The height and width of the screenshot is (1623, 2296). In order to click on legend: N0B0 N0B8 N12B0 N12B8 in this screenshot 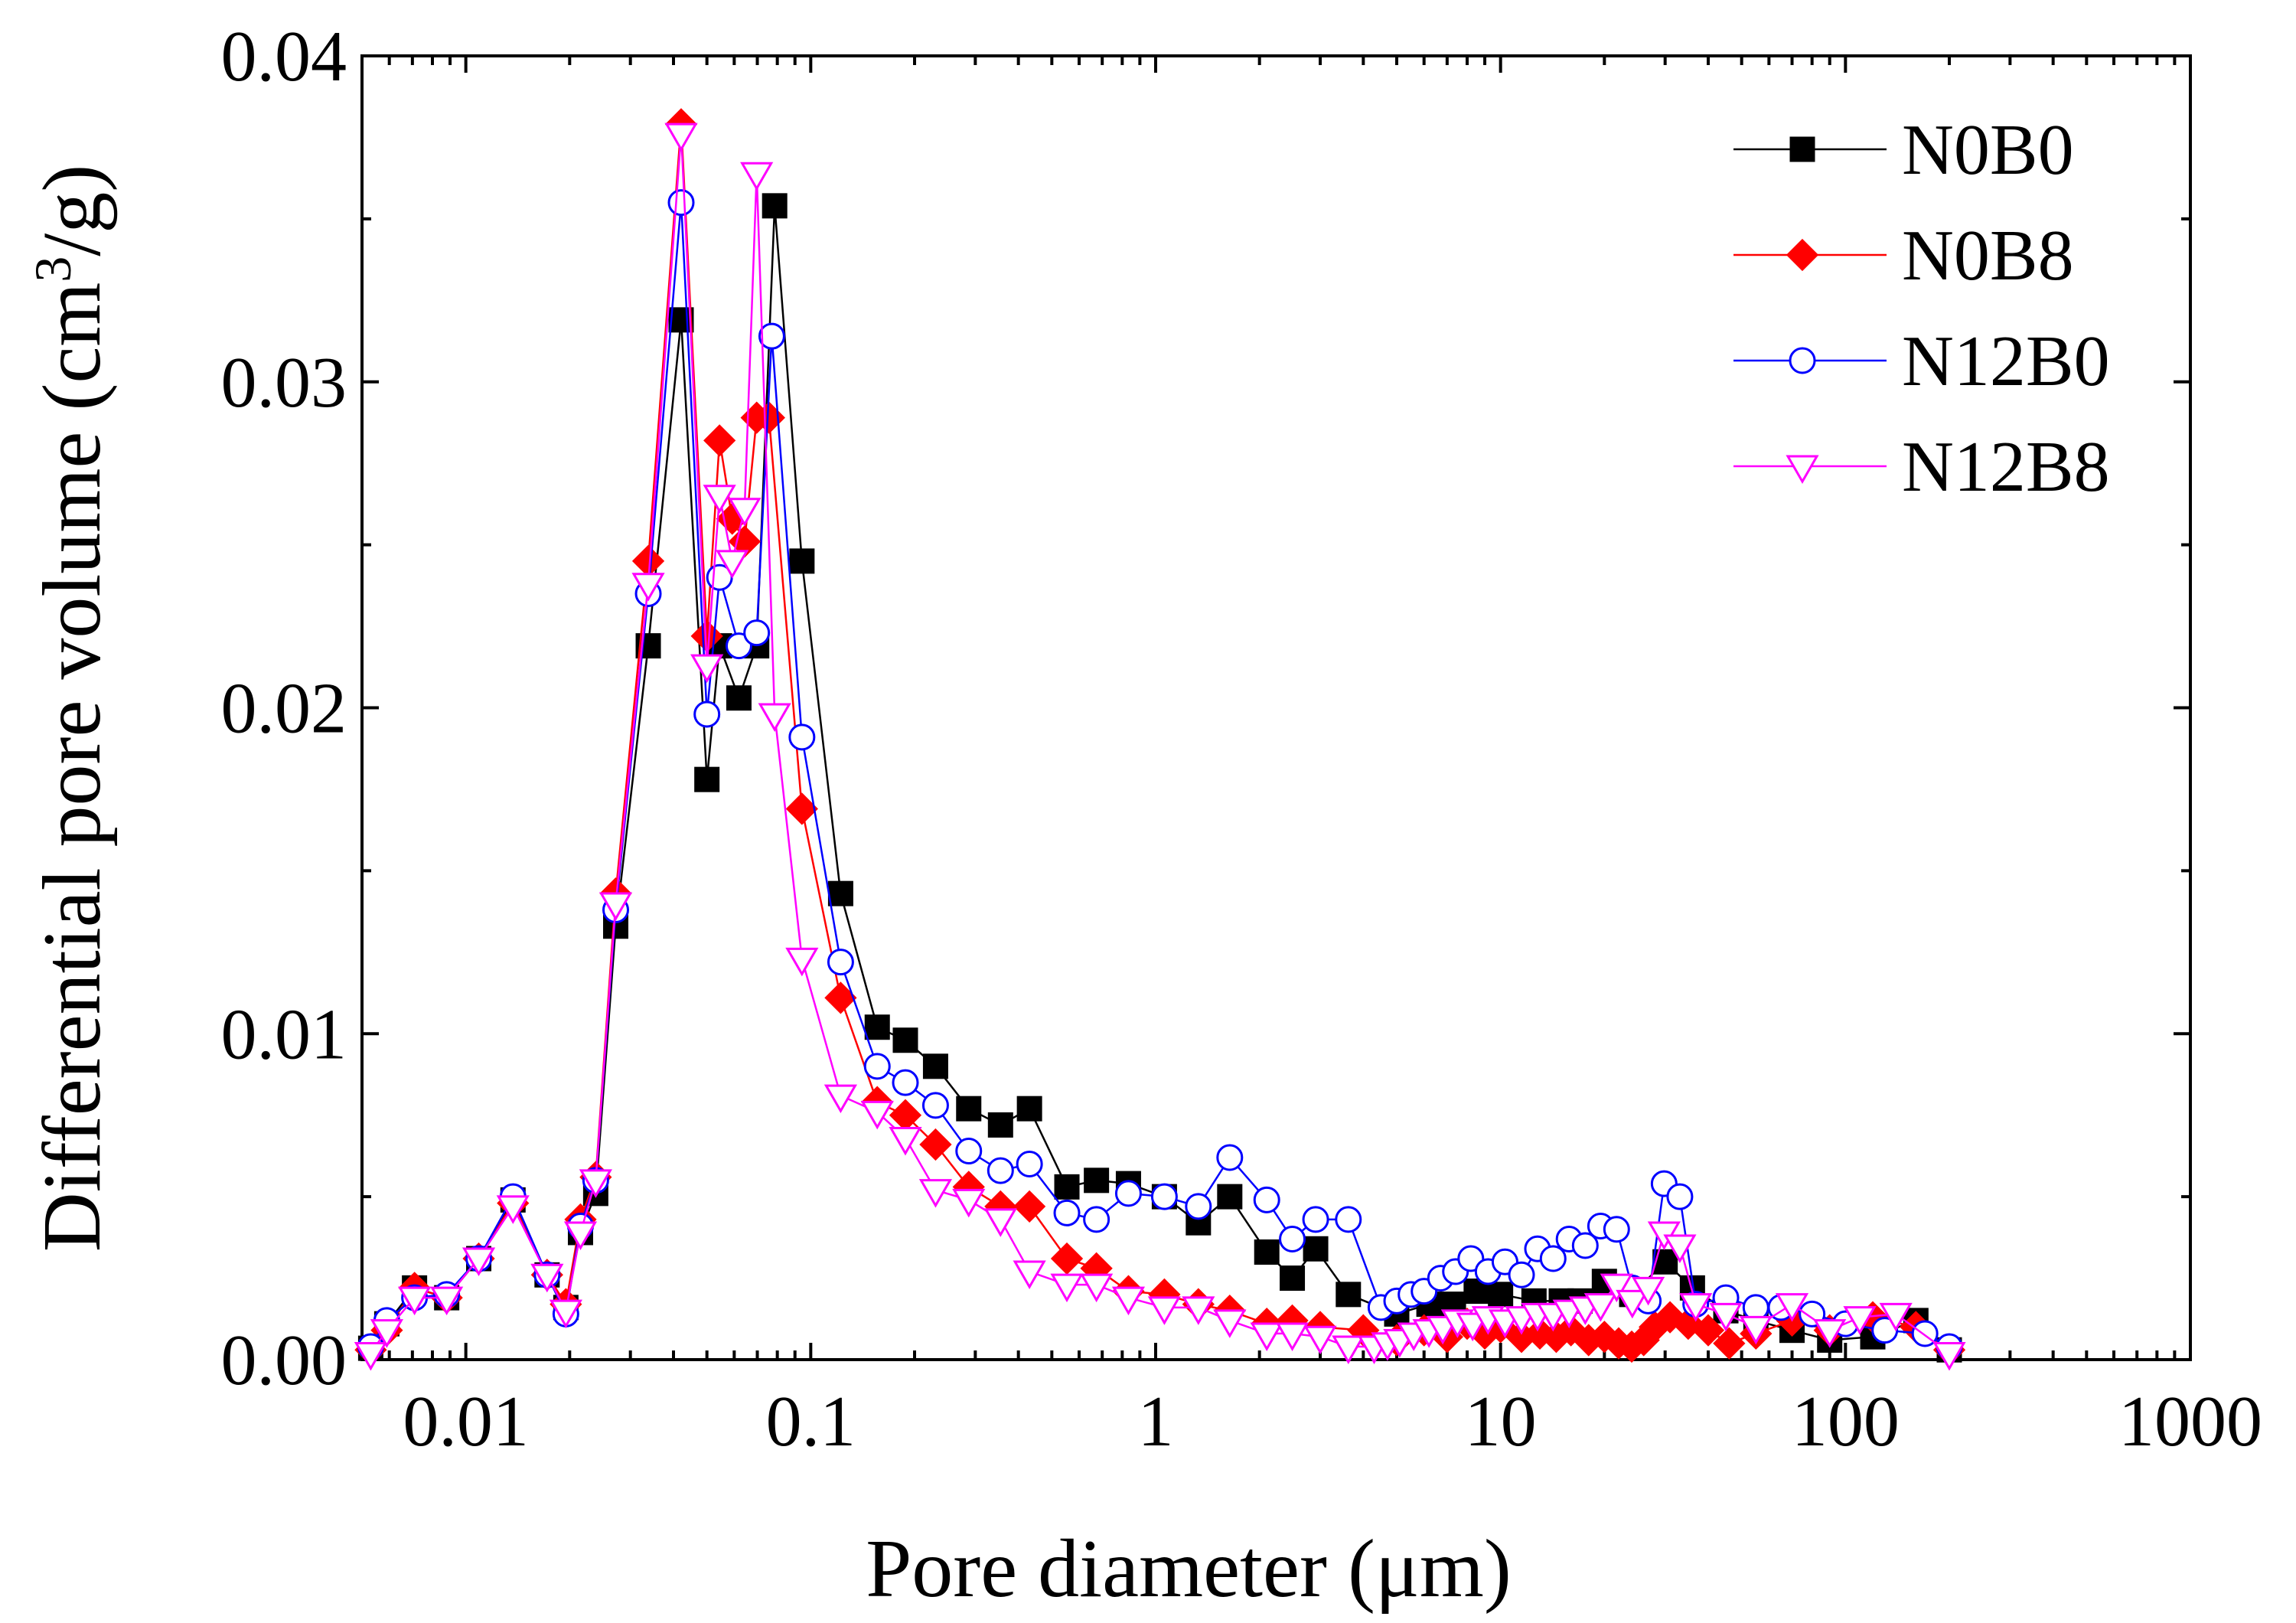, I will do `click(1921, 308)`.